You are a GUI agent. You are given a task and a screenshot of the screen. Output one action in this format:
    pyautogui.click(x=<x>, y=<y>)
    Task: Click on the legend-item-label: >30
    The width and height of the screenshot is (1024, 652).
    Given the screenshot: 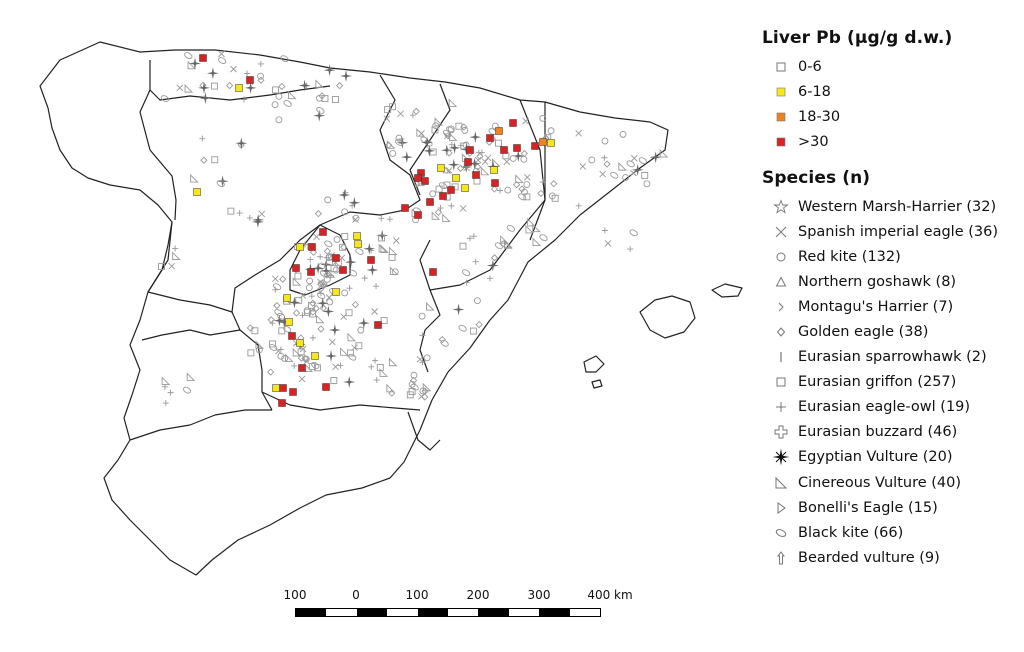 What is the action you would take?
    pyautogui.click(x=813, y=141)
    